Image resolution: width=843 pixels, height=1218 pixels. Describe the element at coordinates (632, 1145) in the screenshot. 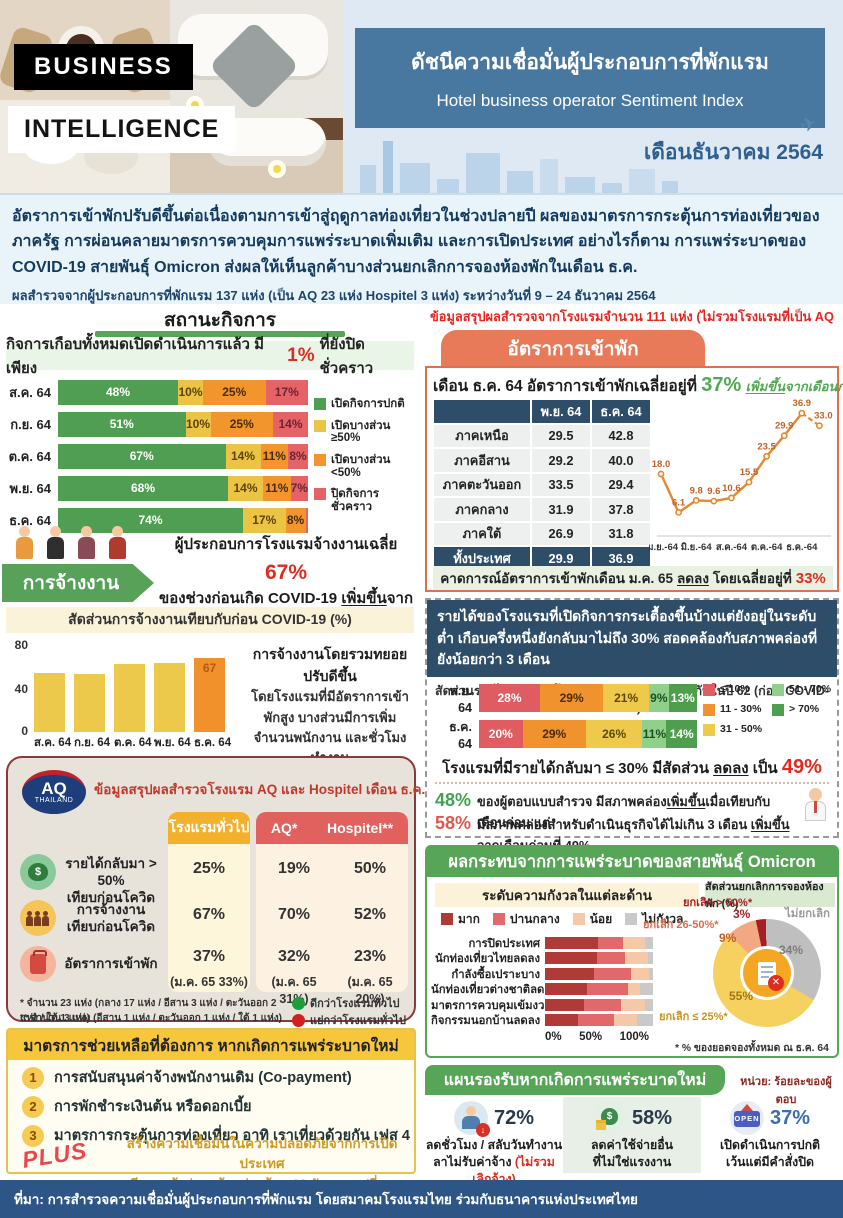

I see `plan-line1: ลดค่าใช้จ่ายอื่น` at that location.